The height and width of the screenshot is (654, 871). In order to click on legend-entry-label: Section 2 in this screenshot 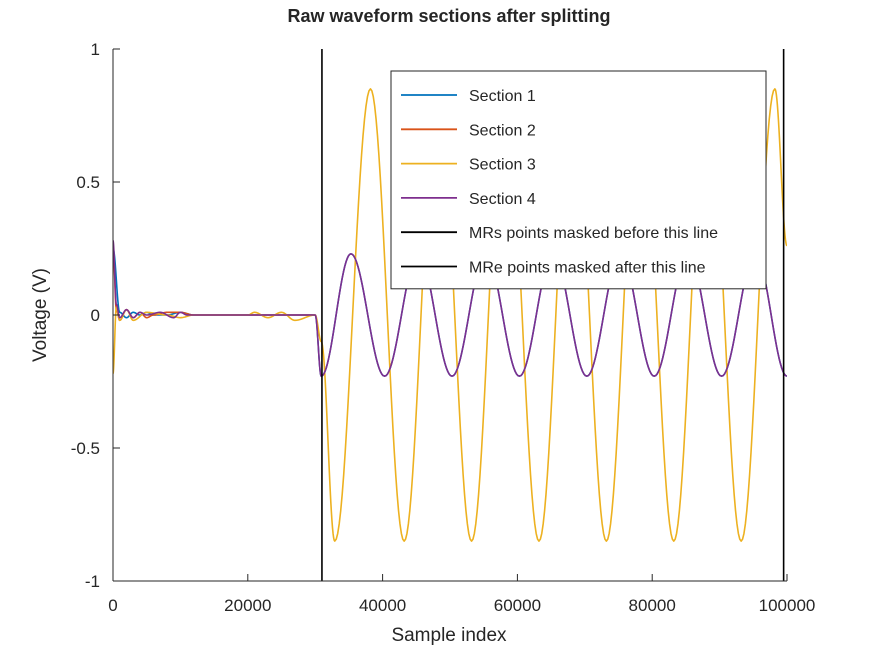, I will do `click(502, 130)`.